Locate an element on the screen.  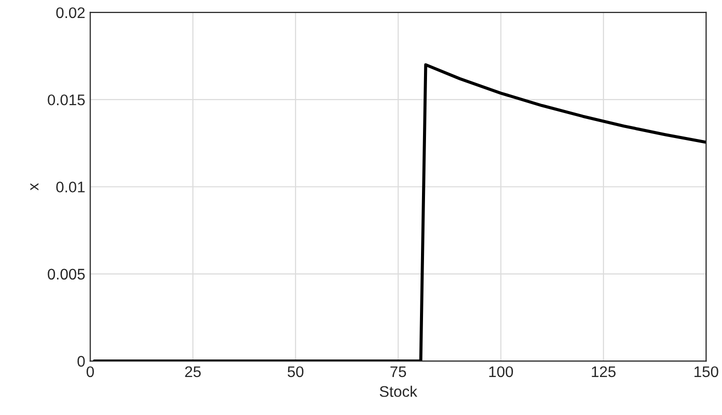
x-tick-label: 25 is located at coordinates (193, 372).